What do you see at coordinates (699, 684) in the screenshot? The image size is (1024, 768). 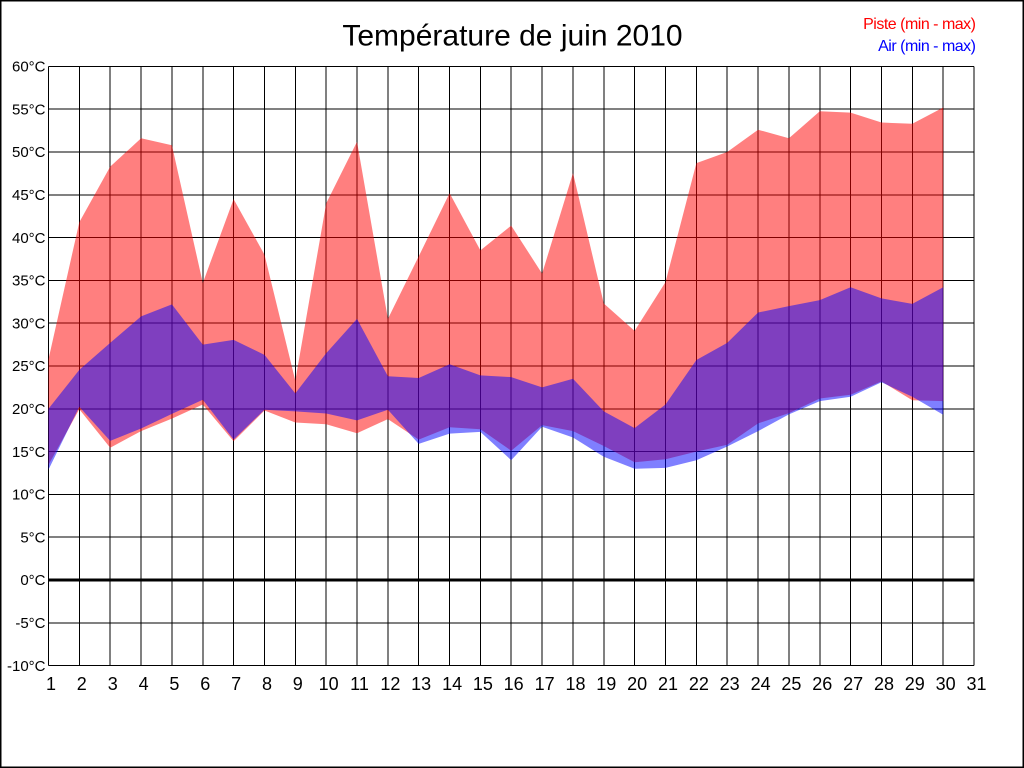 I see `svg-text: 22` at bounding box center [699, 684].